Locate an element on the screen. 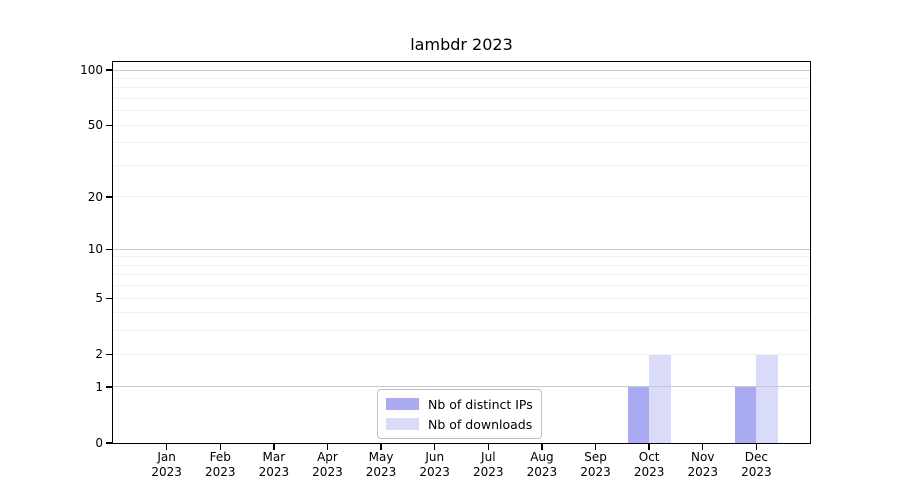 The image size is (900, 500). x-tick-label: Jul 2023 is located at coordinates (488, 465).